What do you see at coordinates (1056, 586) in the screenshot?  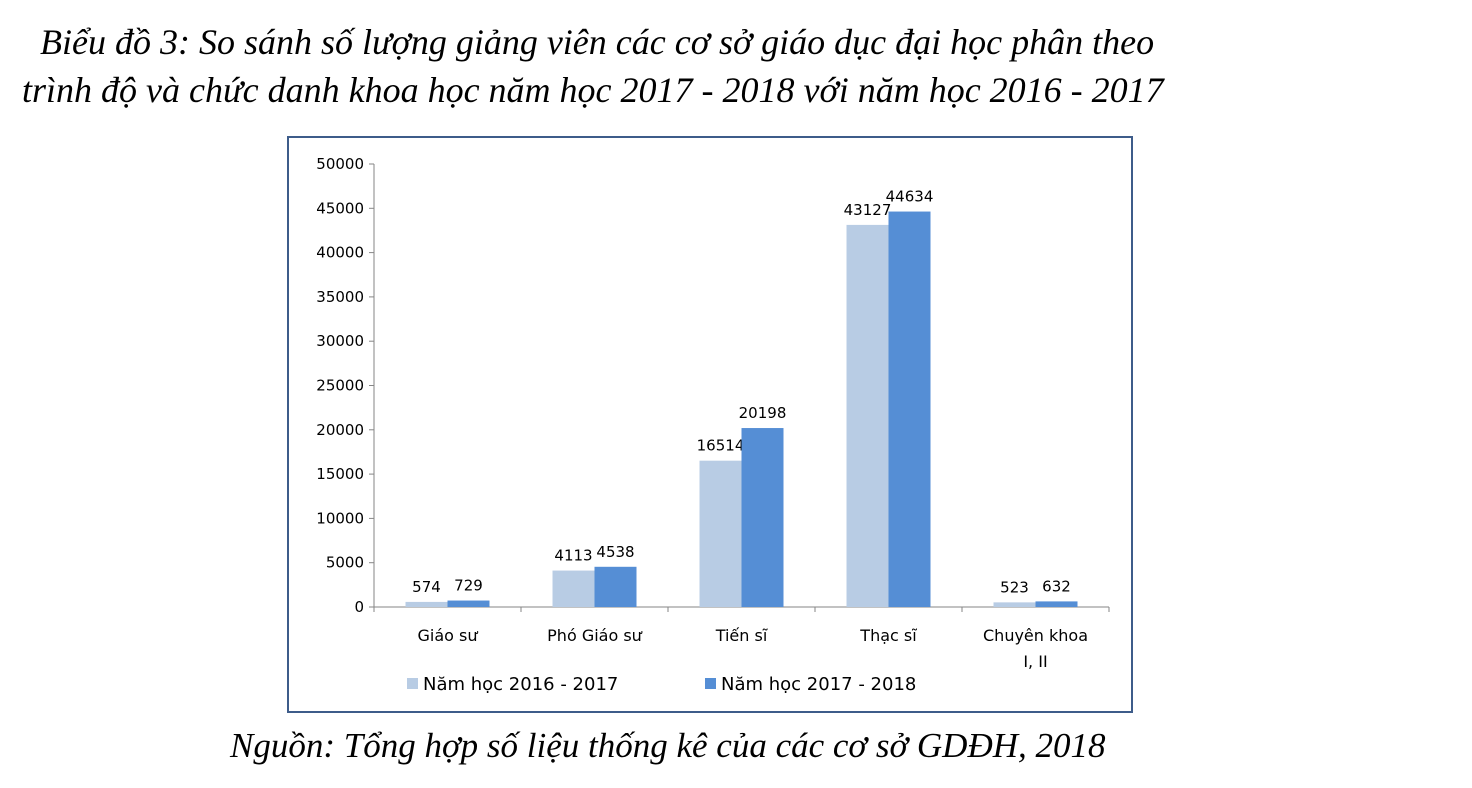 I see `data-label: 632` at bounding box center [1056, 586].